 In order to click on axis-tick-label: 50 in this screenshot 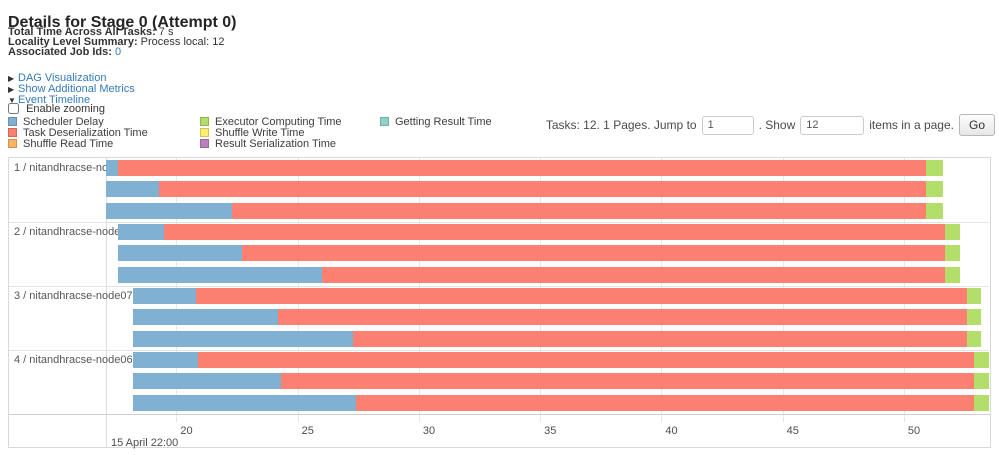, I will do `click(914, 431)`.